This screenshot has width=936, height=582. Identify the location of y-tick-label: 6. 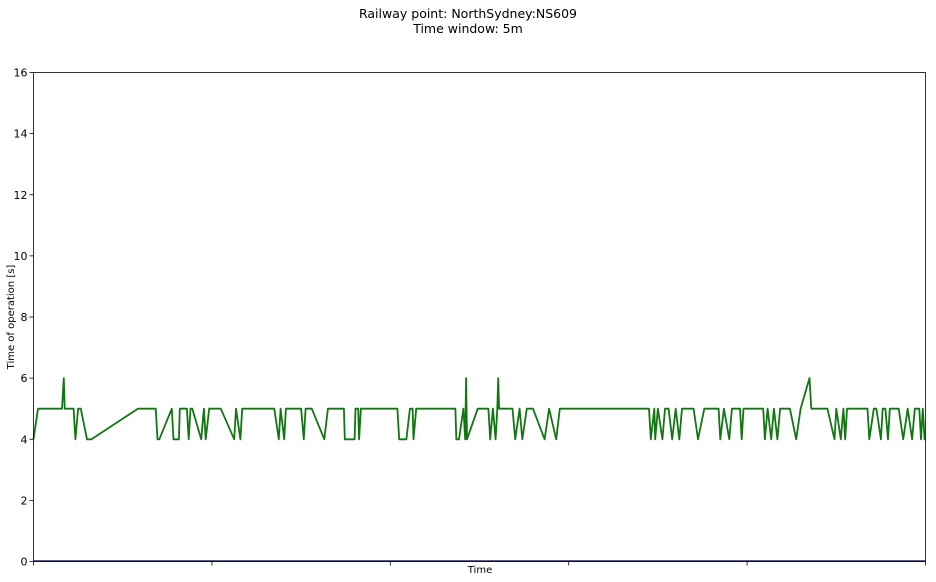
(24, 378).